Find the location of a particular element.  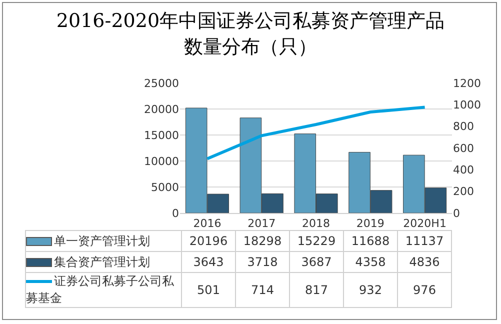

legend-label: 集合资产管理计划 is located at coordinates (102, 261).